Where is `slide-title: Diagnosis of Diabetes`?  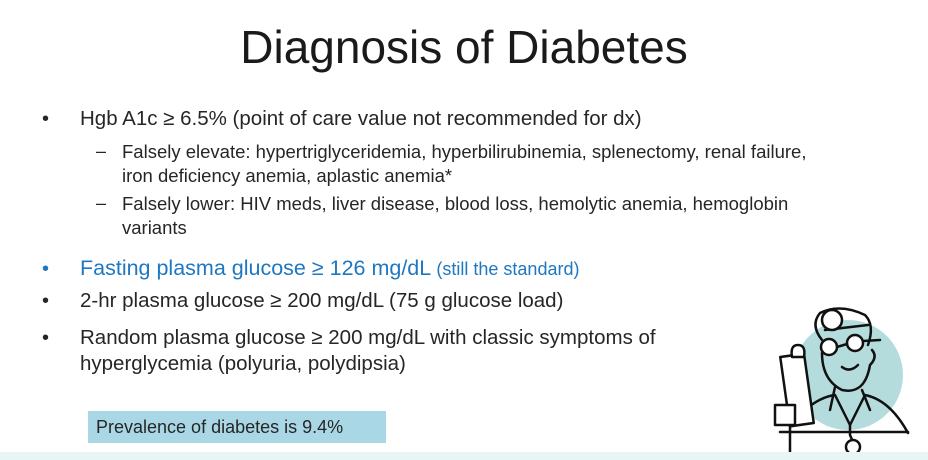
slide-title: Diagnosis of Diabetes is located at coordinates (464, 47).